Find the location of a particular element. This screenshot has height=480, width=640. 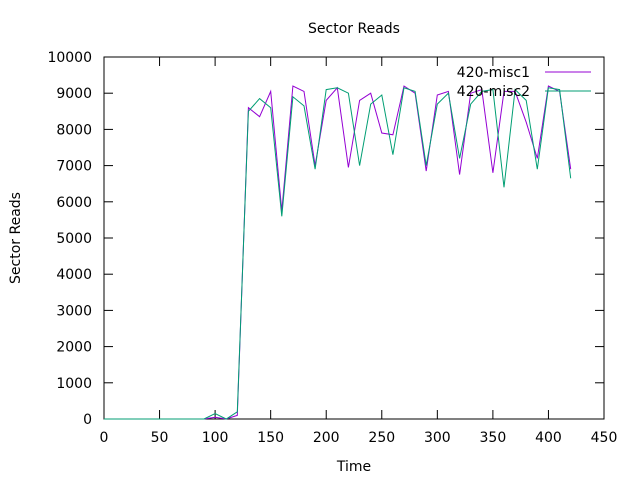

y-axis-label: Sector Reads is located at coordinates (16, 238).